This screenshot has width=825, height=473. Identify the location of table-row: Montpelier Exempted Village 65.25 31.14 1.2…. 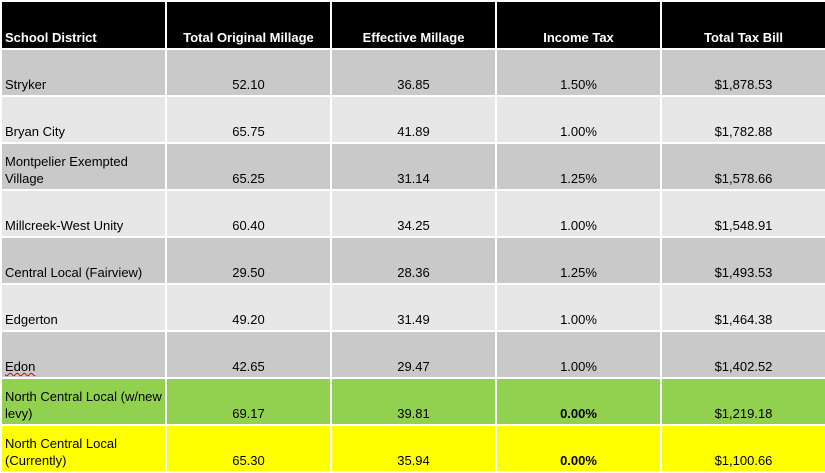
(412, 166).